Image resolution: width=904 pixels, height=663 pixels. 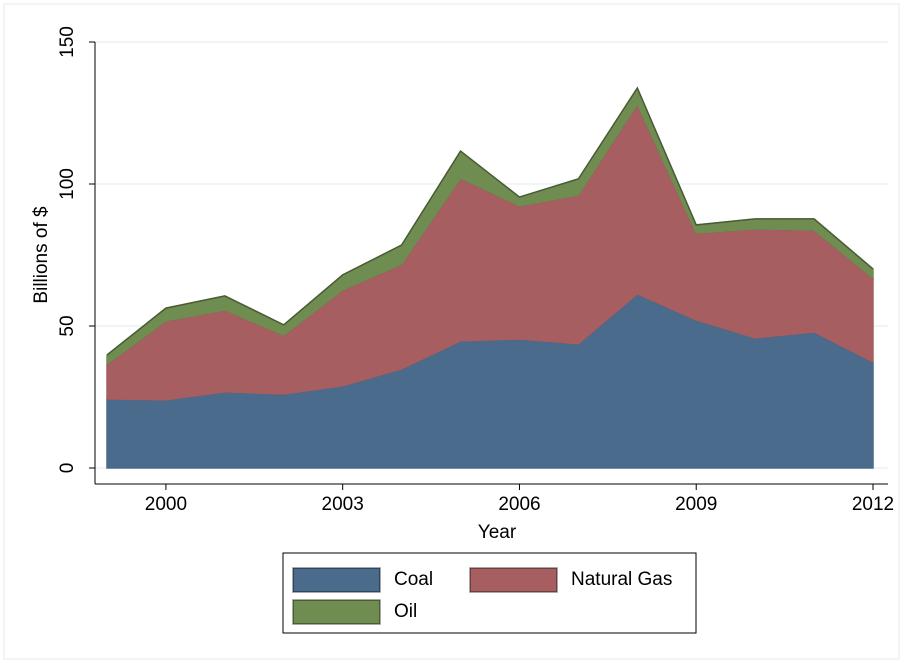 What do you see at coordinates (67, 325) in the screenshot?
I see `y-tick-label: 50` at bounding box center [67, 325].